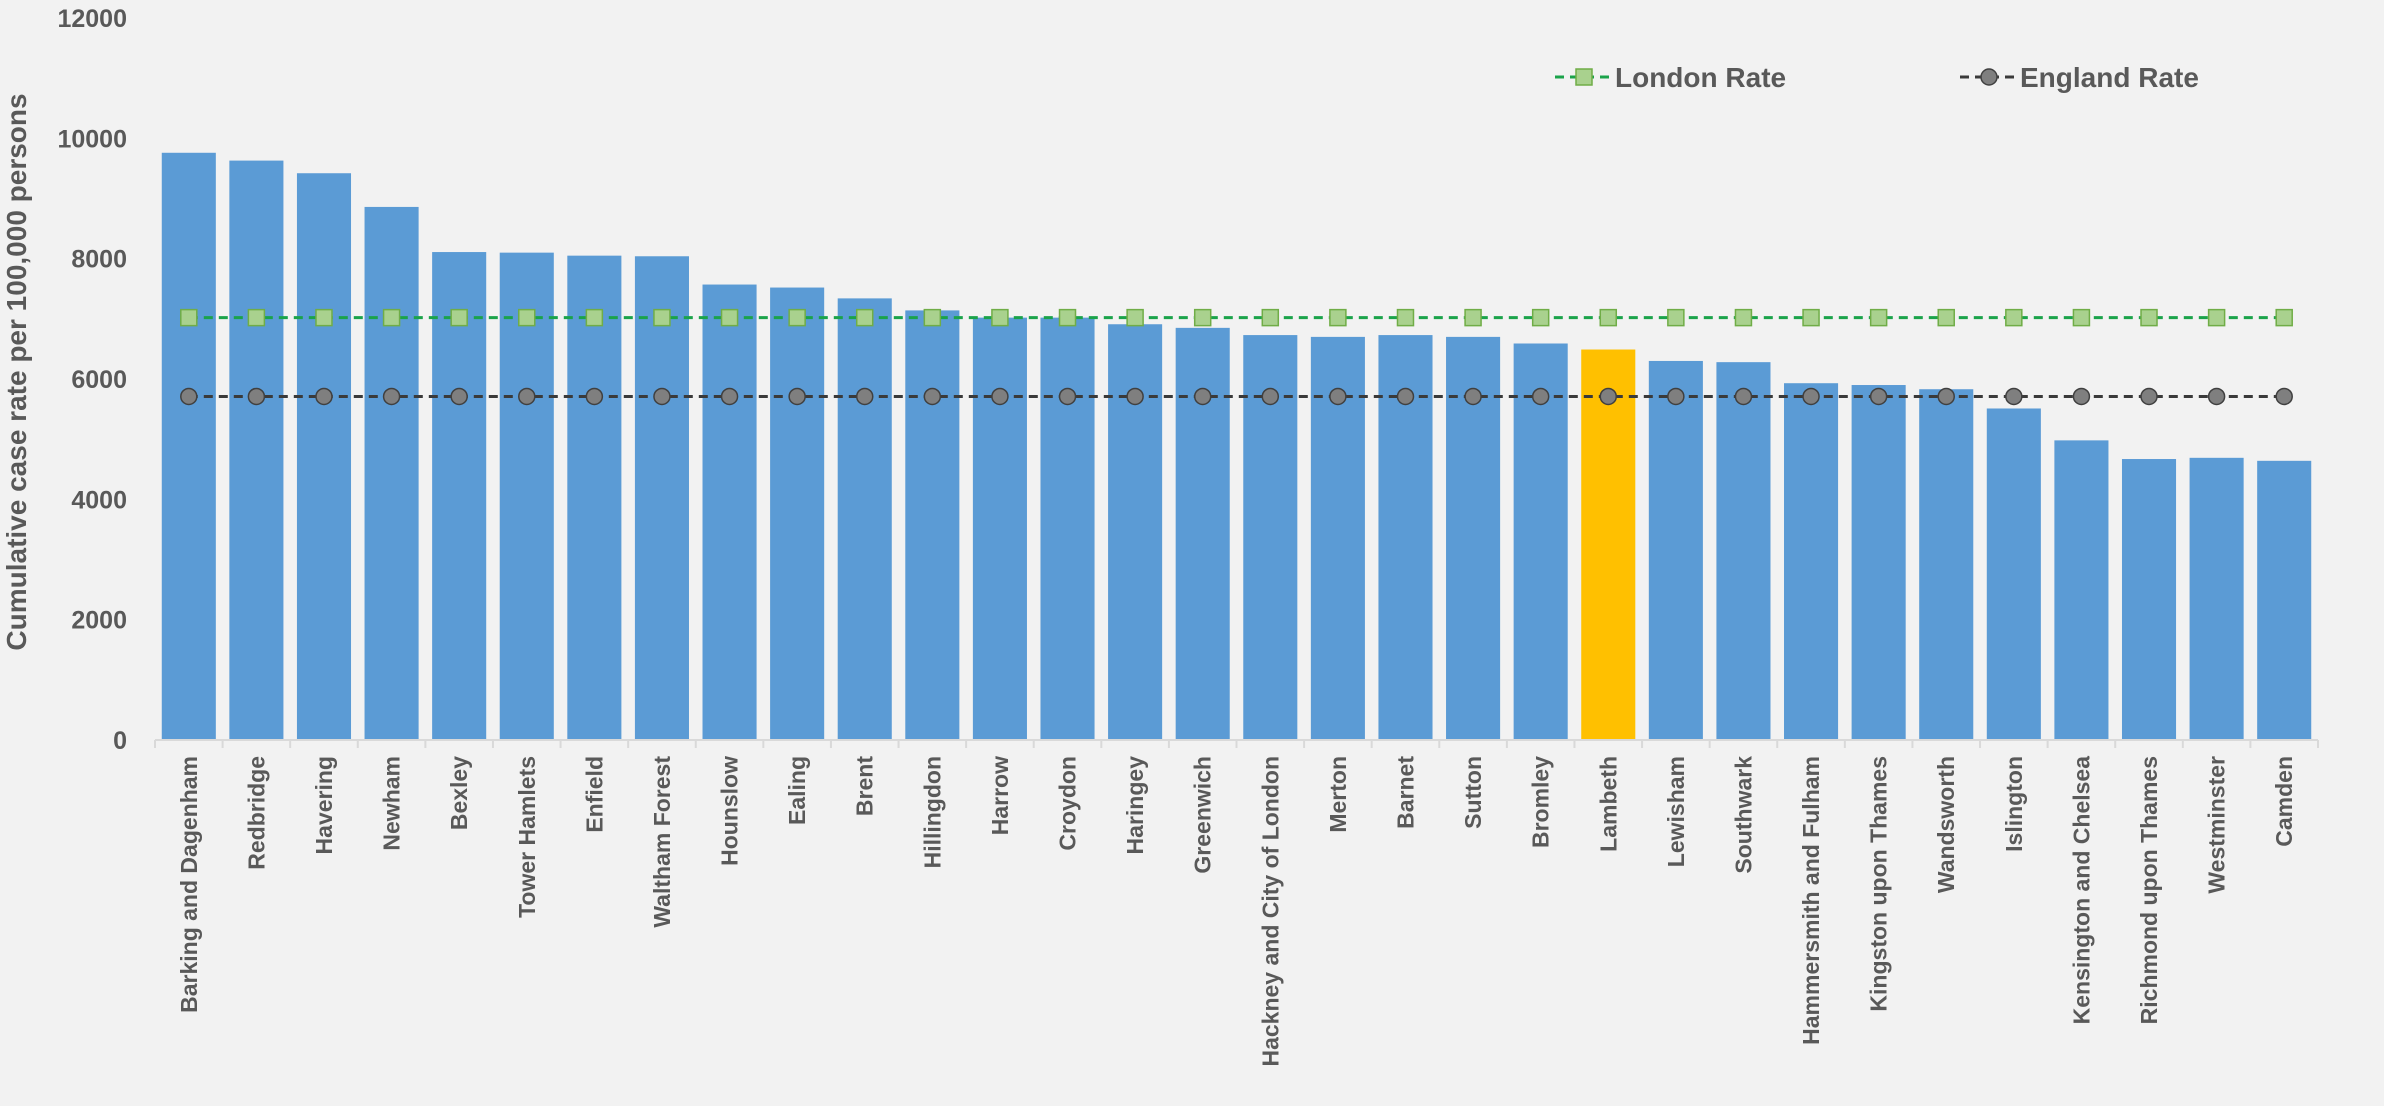 This screenshot has height=1106, width=2384. I want to click on bar-bromley, so click(1540, 541).